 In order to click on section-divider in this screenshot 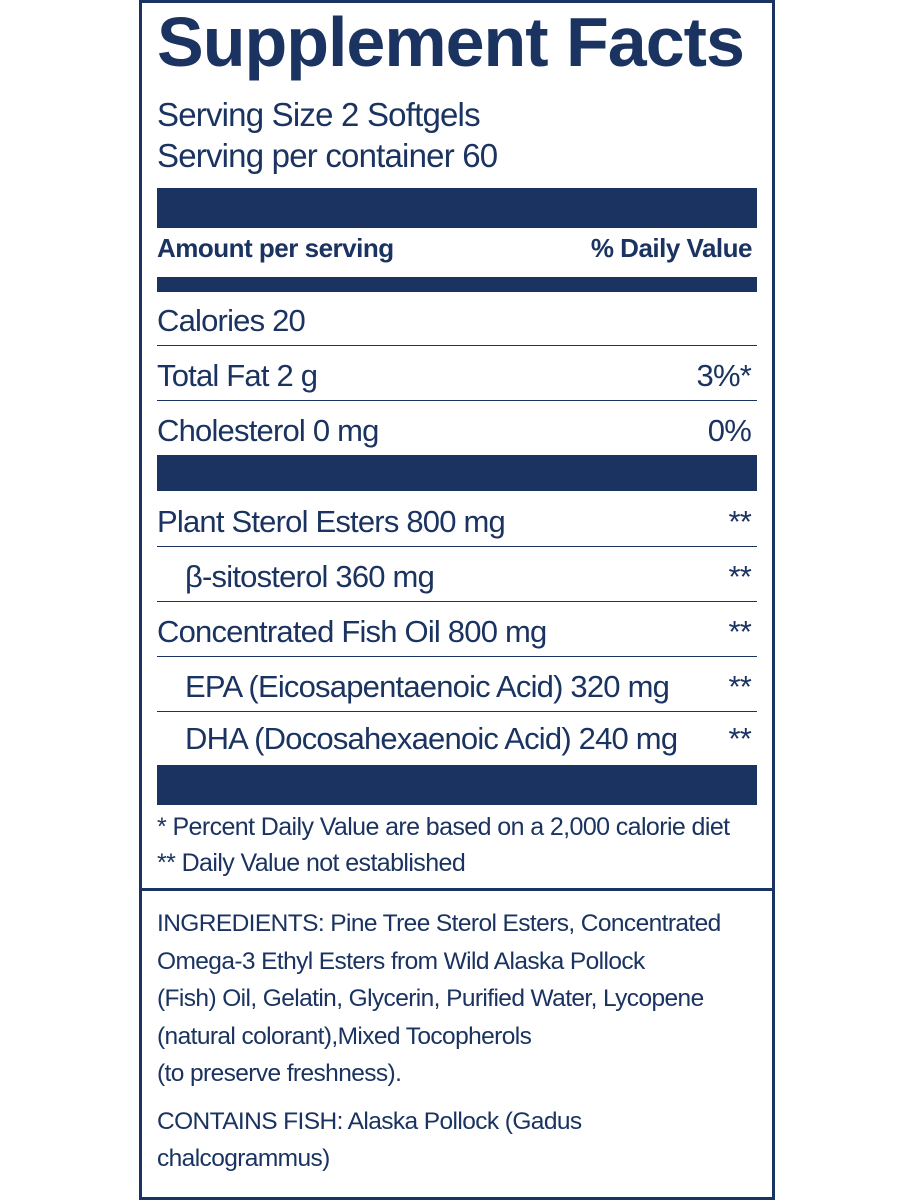, I will do `click(457, 889)`.